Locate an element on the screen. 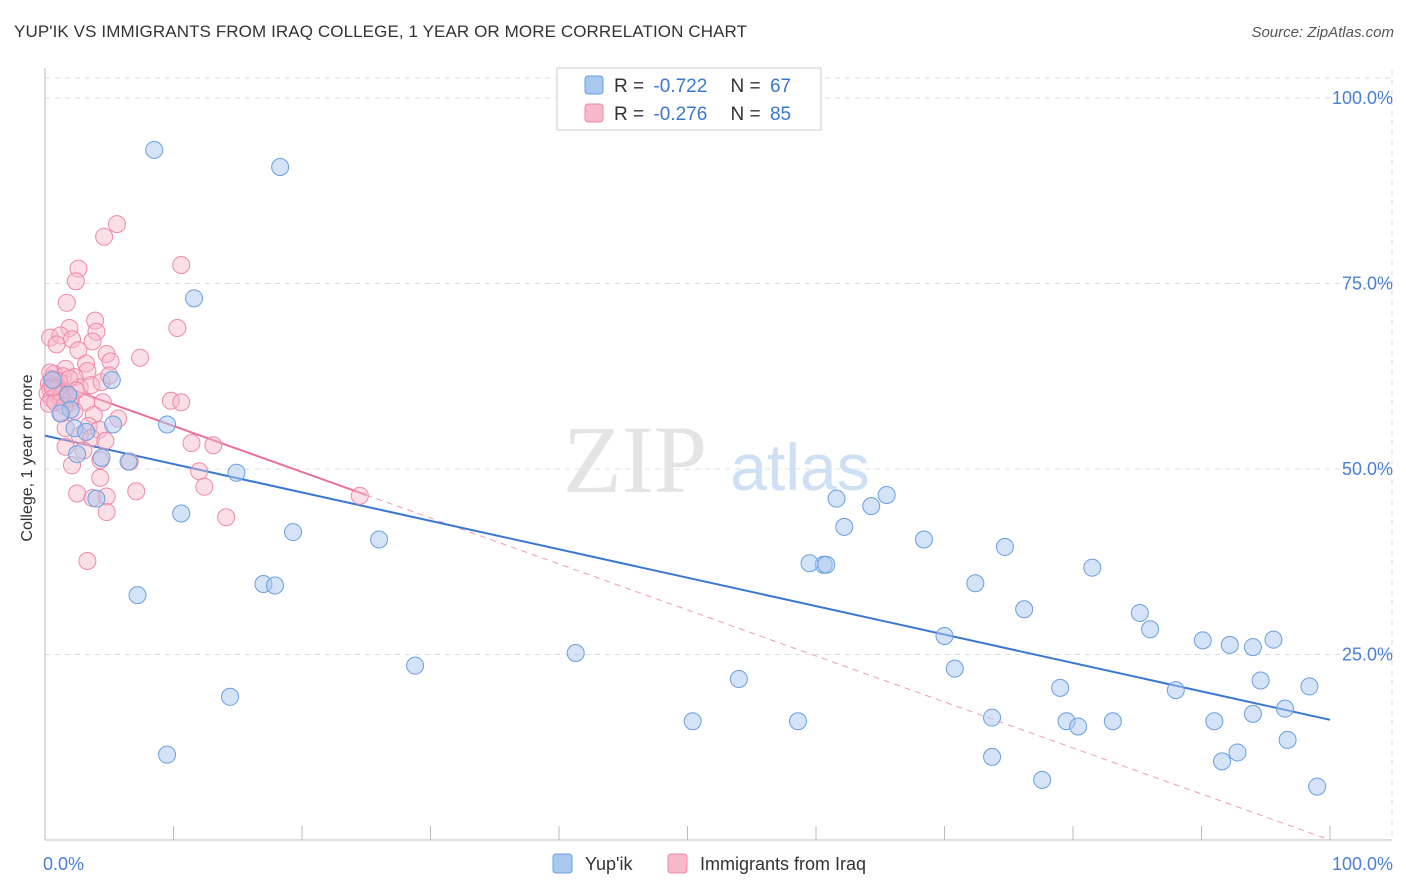  y-axis-label: College, 1 year or more is located at coordinates (27, 457).